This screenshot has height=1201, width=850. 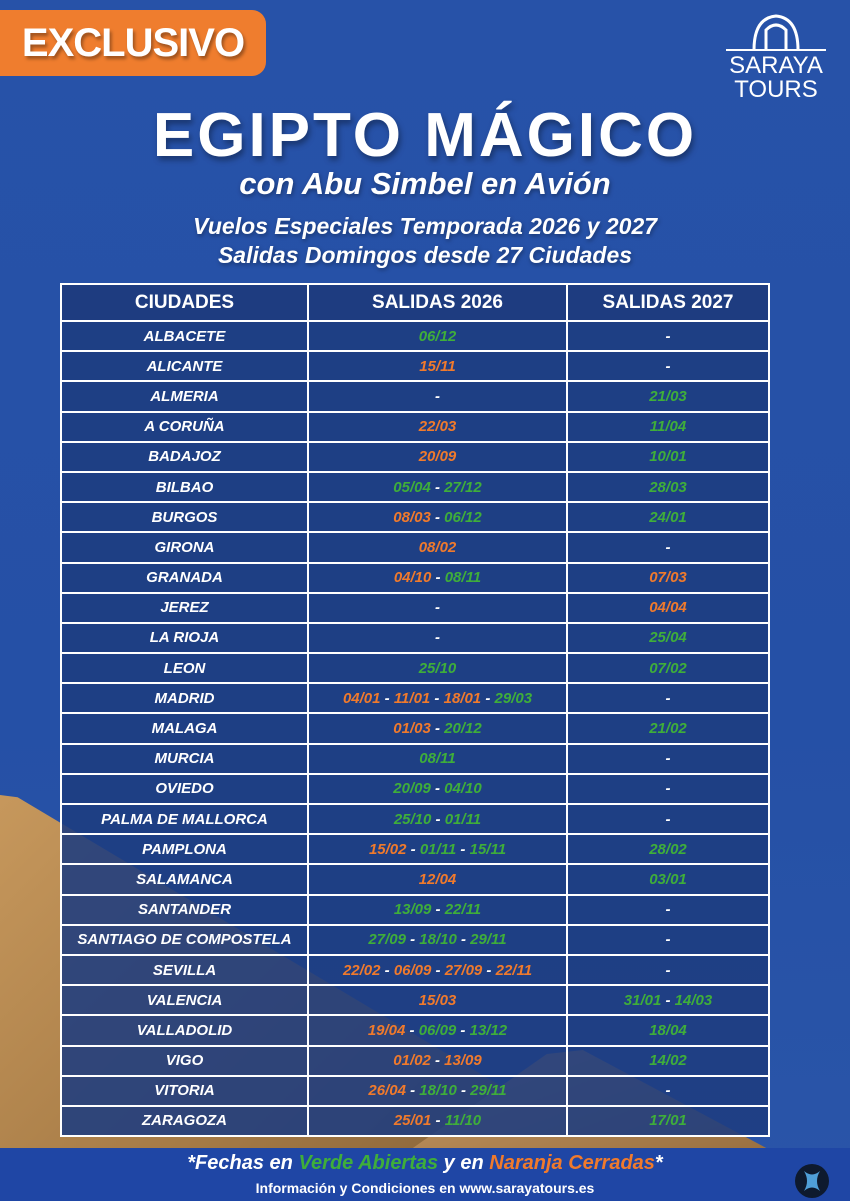 I want to click on city-cell: SANTIAGO DE COMPOSTELA, so click(x=184, y=939).